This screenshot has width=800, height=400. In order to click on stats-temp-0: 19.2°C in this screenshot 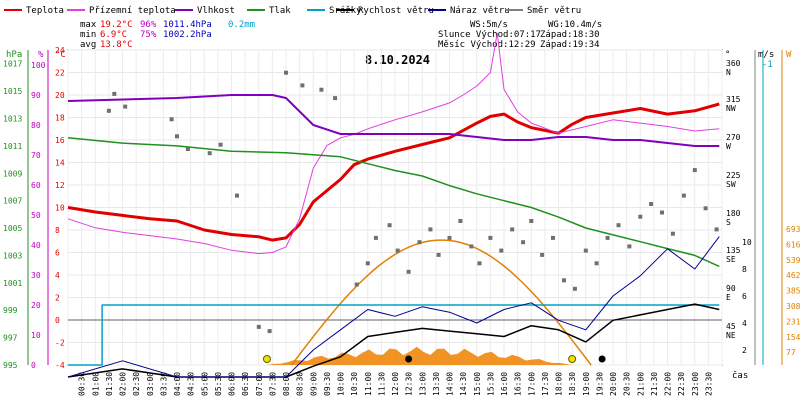, I will do `click(116, 25)`.